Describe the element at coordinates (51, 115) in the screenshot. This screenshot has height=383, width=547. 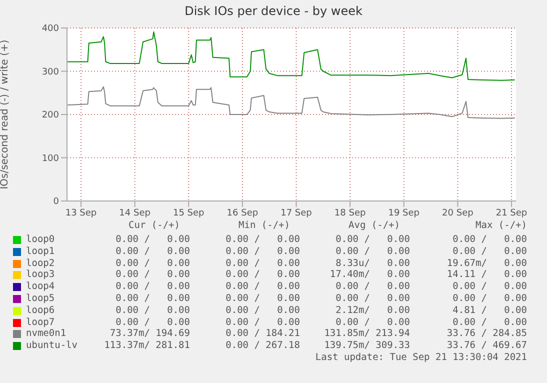
I see `y-tick-label: 200` at that location.